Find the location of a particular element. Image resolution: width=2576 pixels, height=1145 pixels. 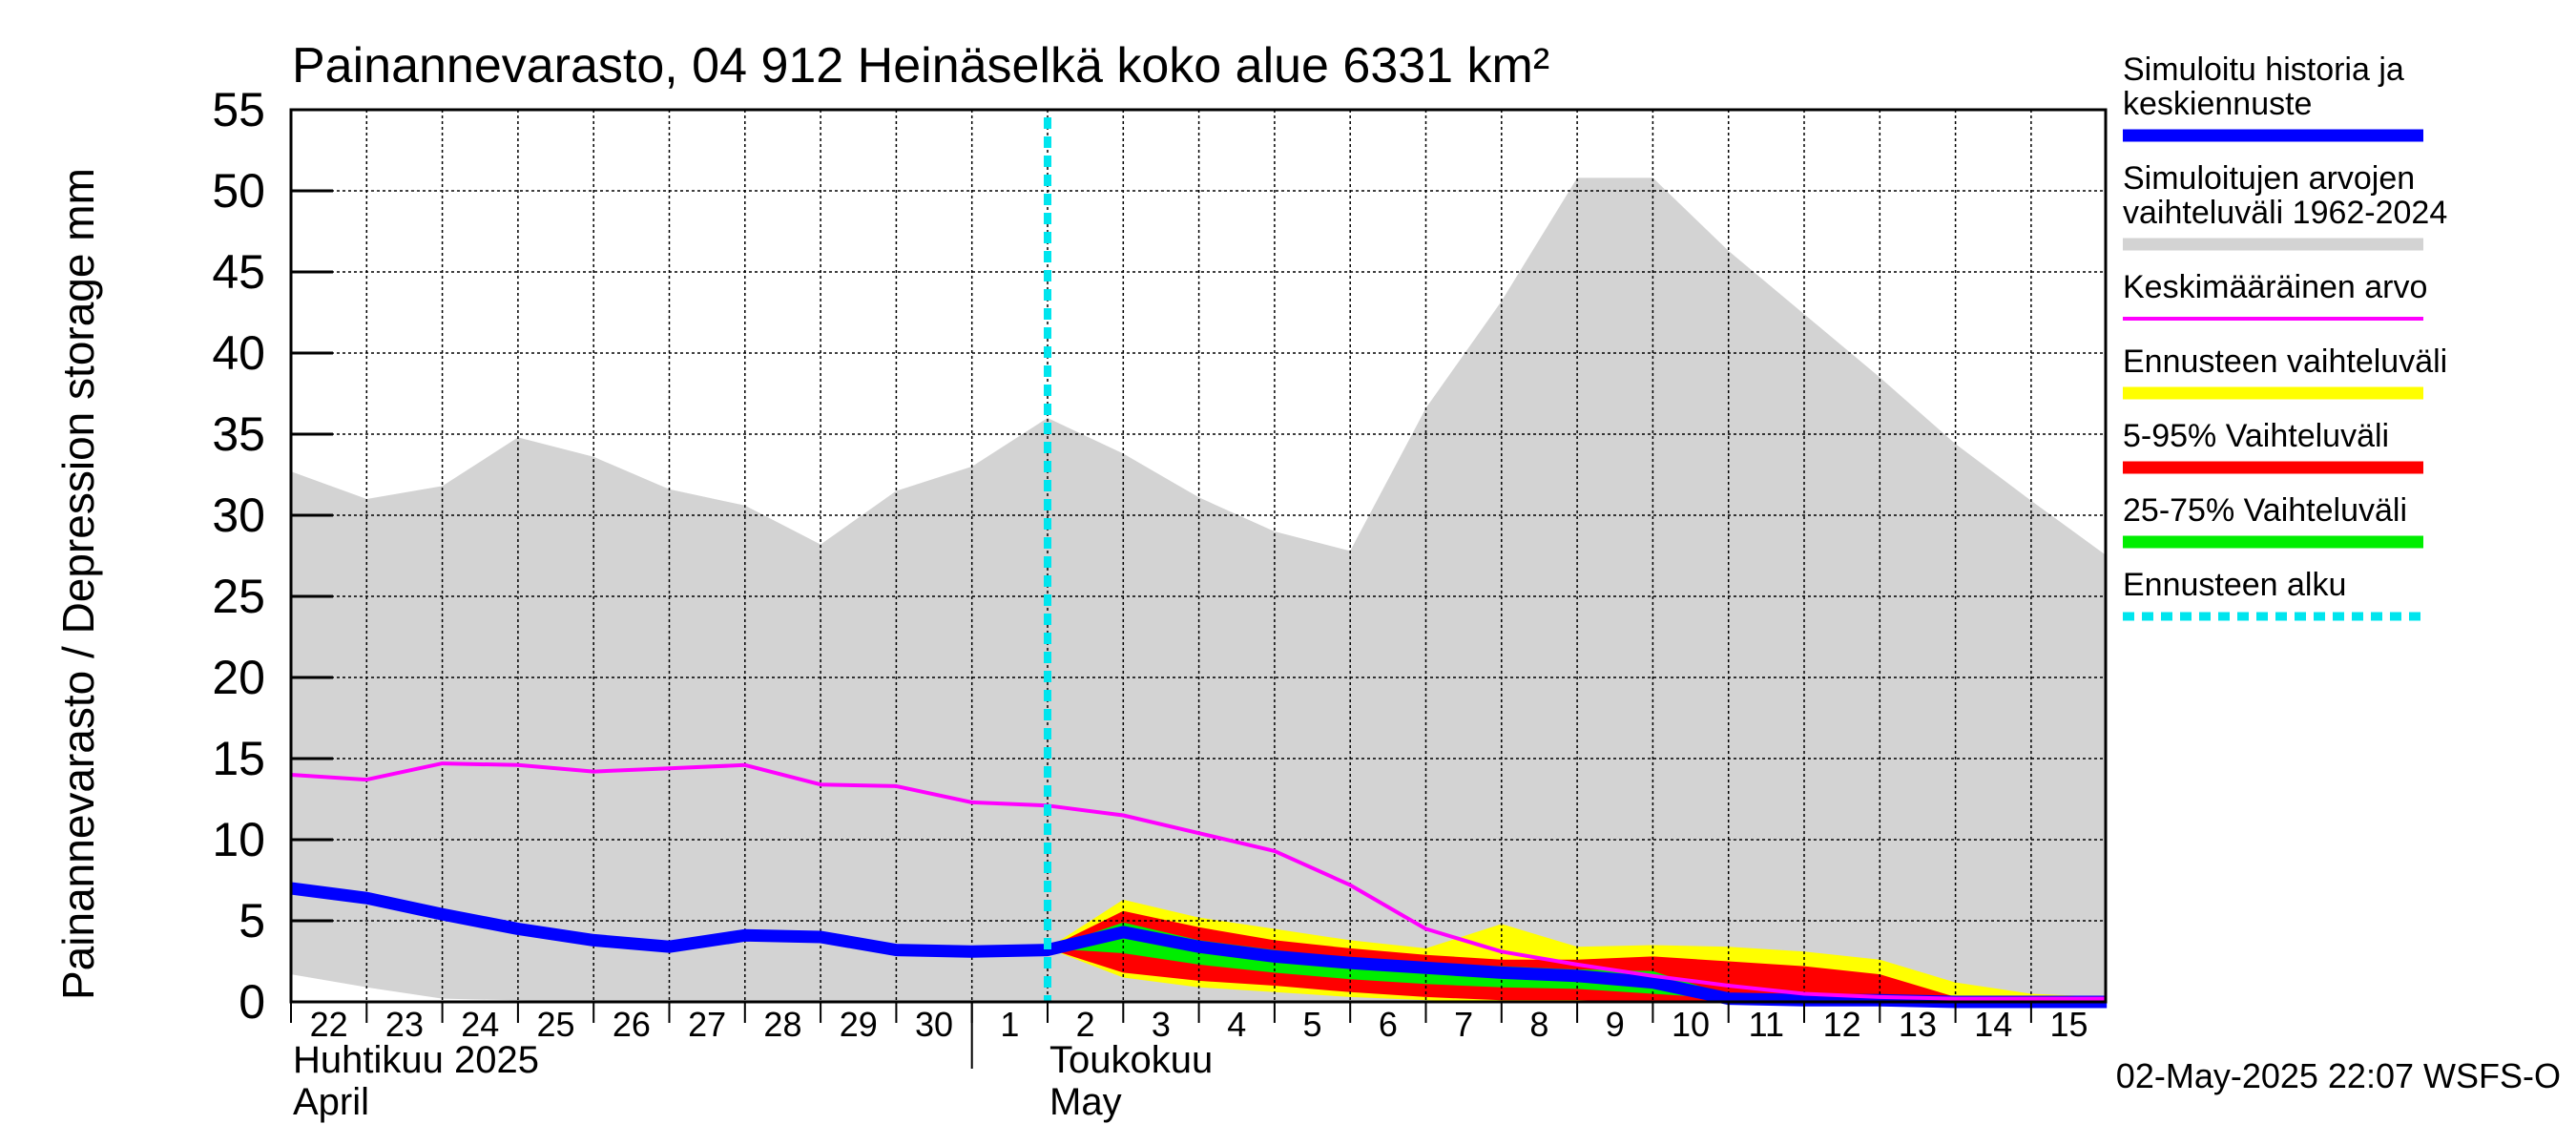

x-tick-label-12: 4 is located at coordinates (1236, 1025).